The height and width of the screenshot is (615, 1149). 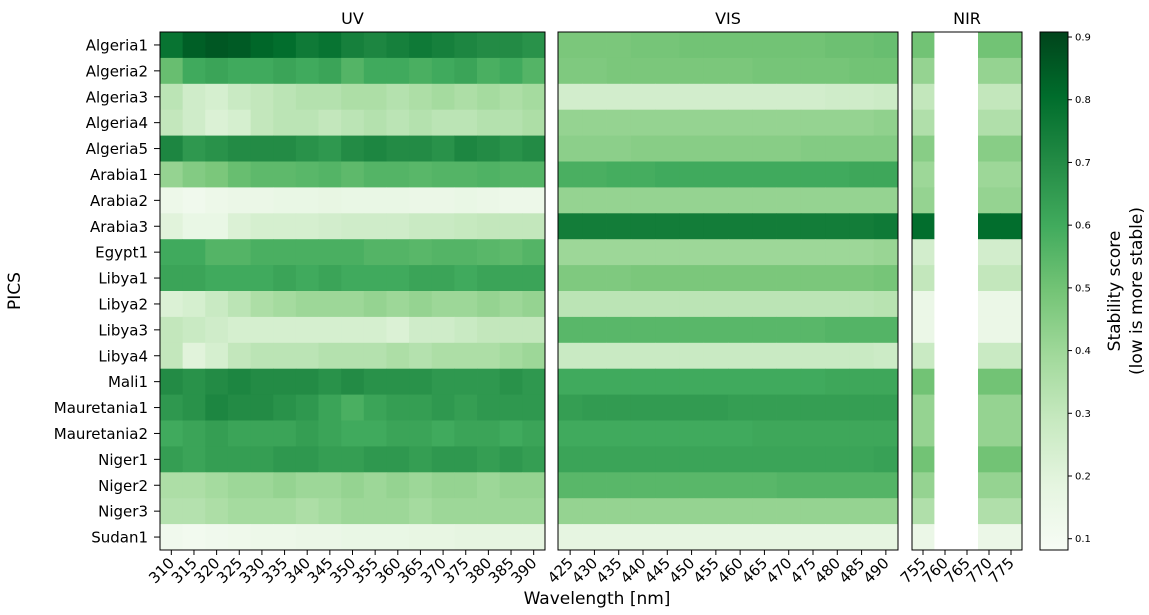 I want to click on y-tick-label: Libya2, so click(x=123, y=304).